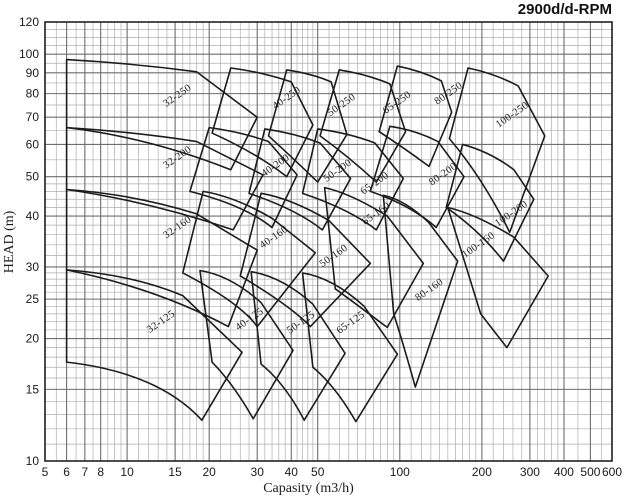 The height and width of the screenshot is (500, 626). I want to click on y-axis-tick-label: 40, so click(33, 216).